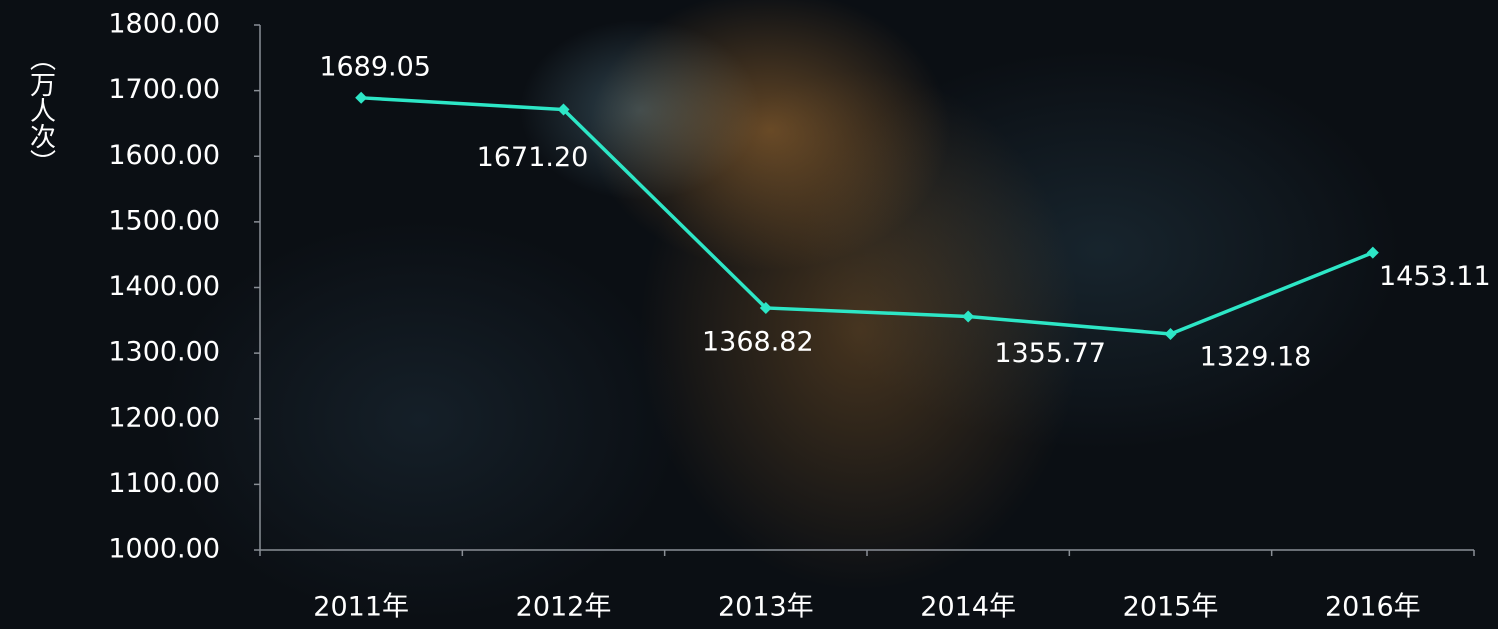 The height and width of the screenshot is (629, 1498). I want to click on y-axis-label: （万人次）, so click(41, 110).